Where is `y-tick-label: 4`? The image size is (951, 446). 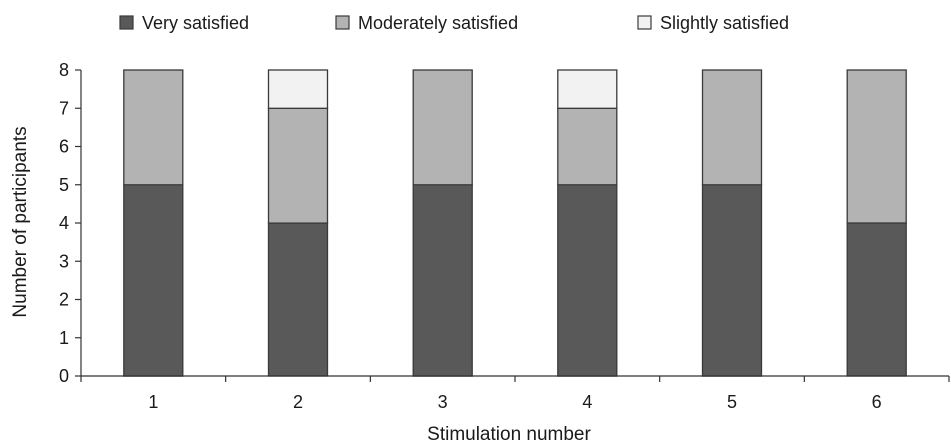 y-tick-label: 4 is located at coordinates (64, 223).